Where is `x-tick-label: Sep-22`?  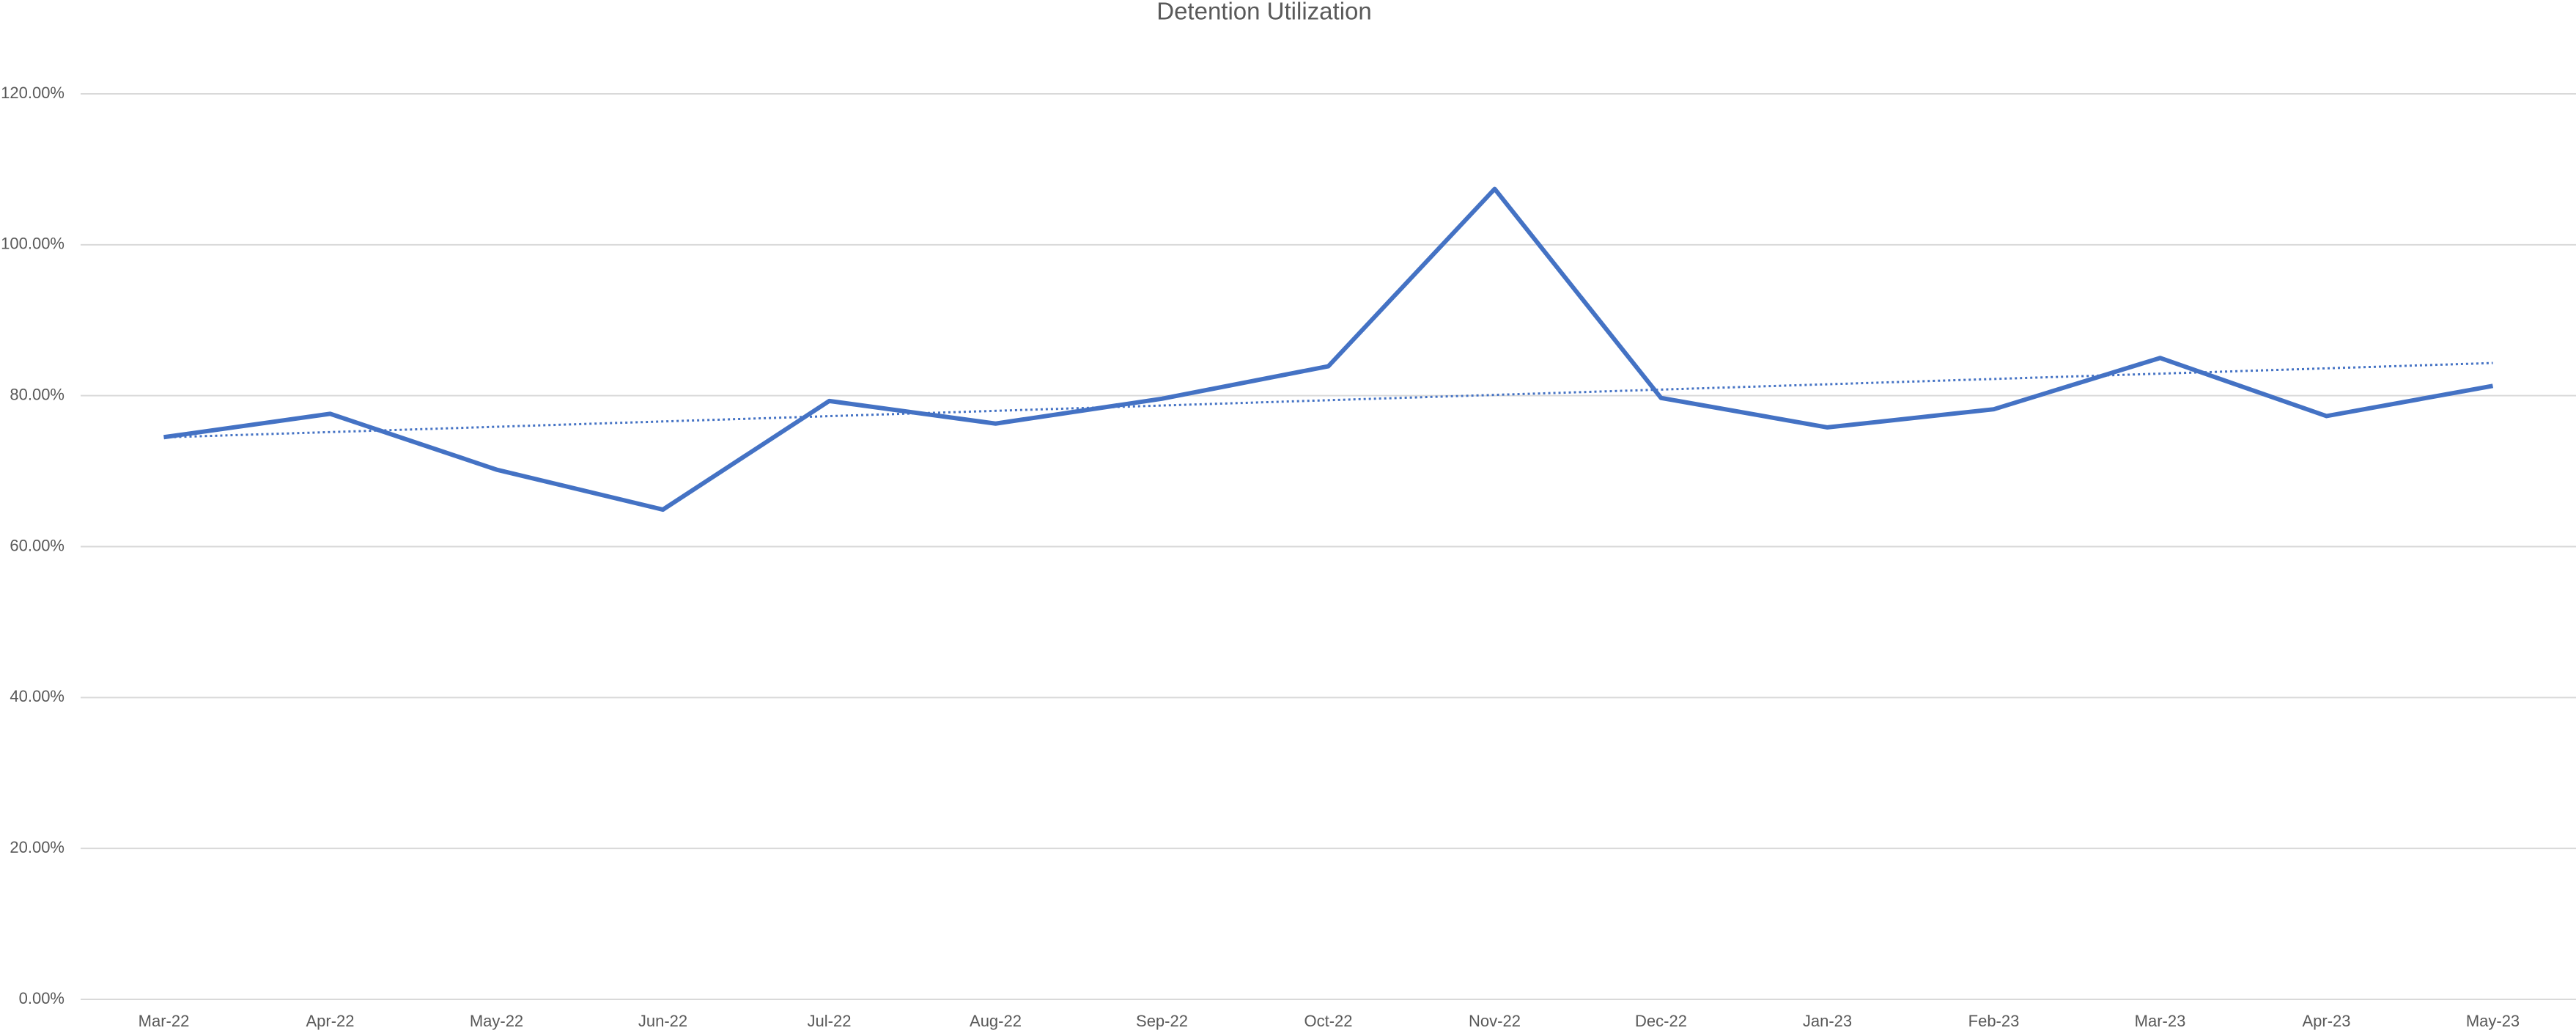 x-tick-label: Sep-22 is located at coordinates (1162, 1021).